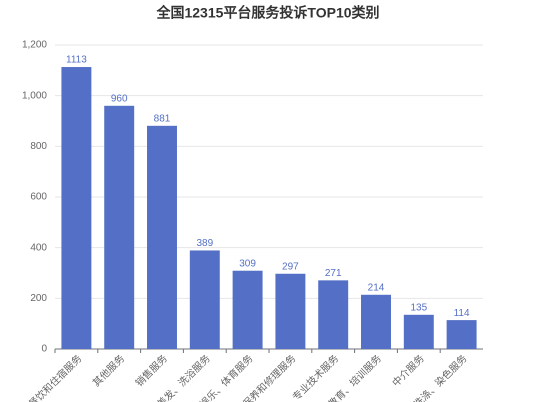 This screenshot has height=402, width=536. Describe the element at coordinates (462, 313) in the screenshot. I see `value-label: 114` at that location.